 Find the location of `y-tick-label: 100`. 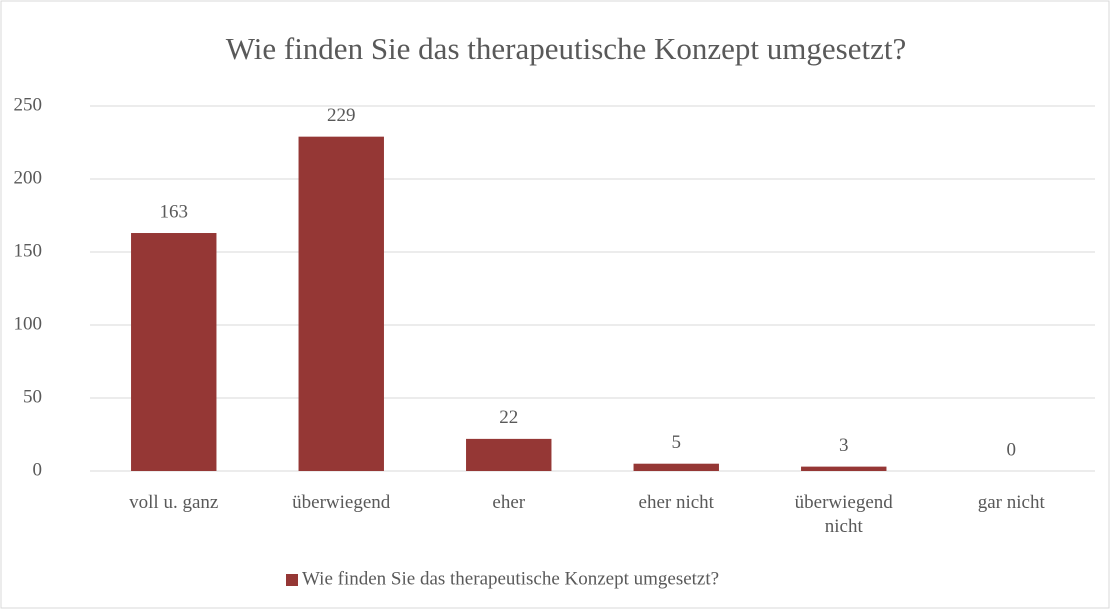

y-tick-label: 100 is located at coordinates (28, 323).